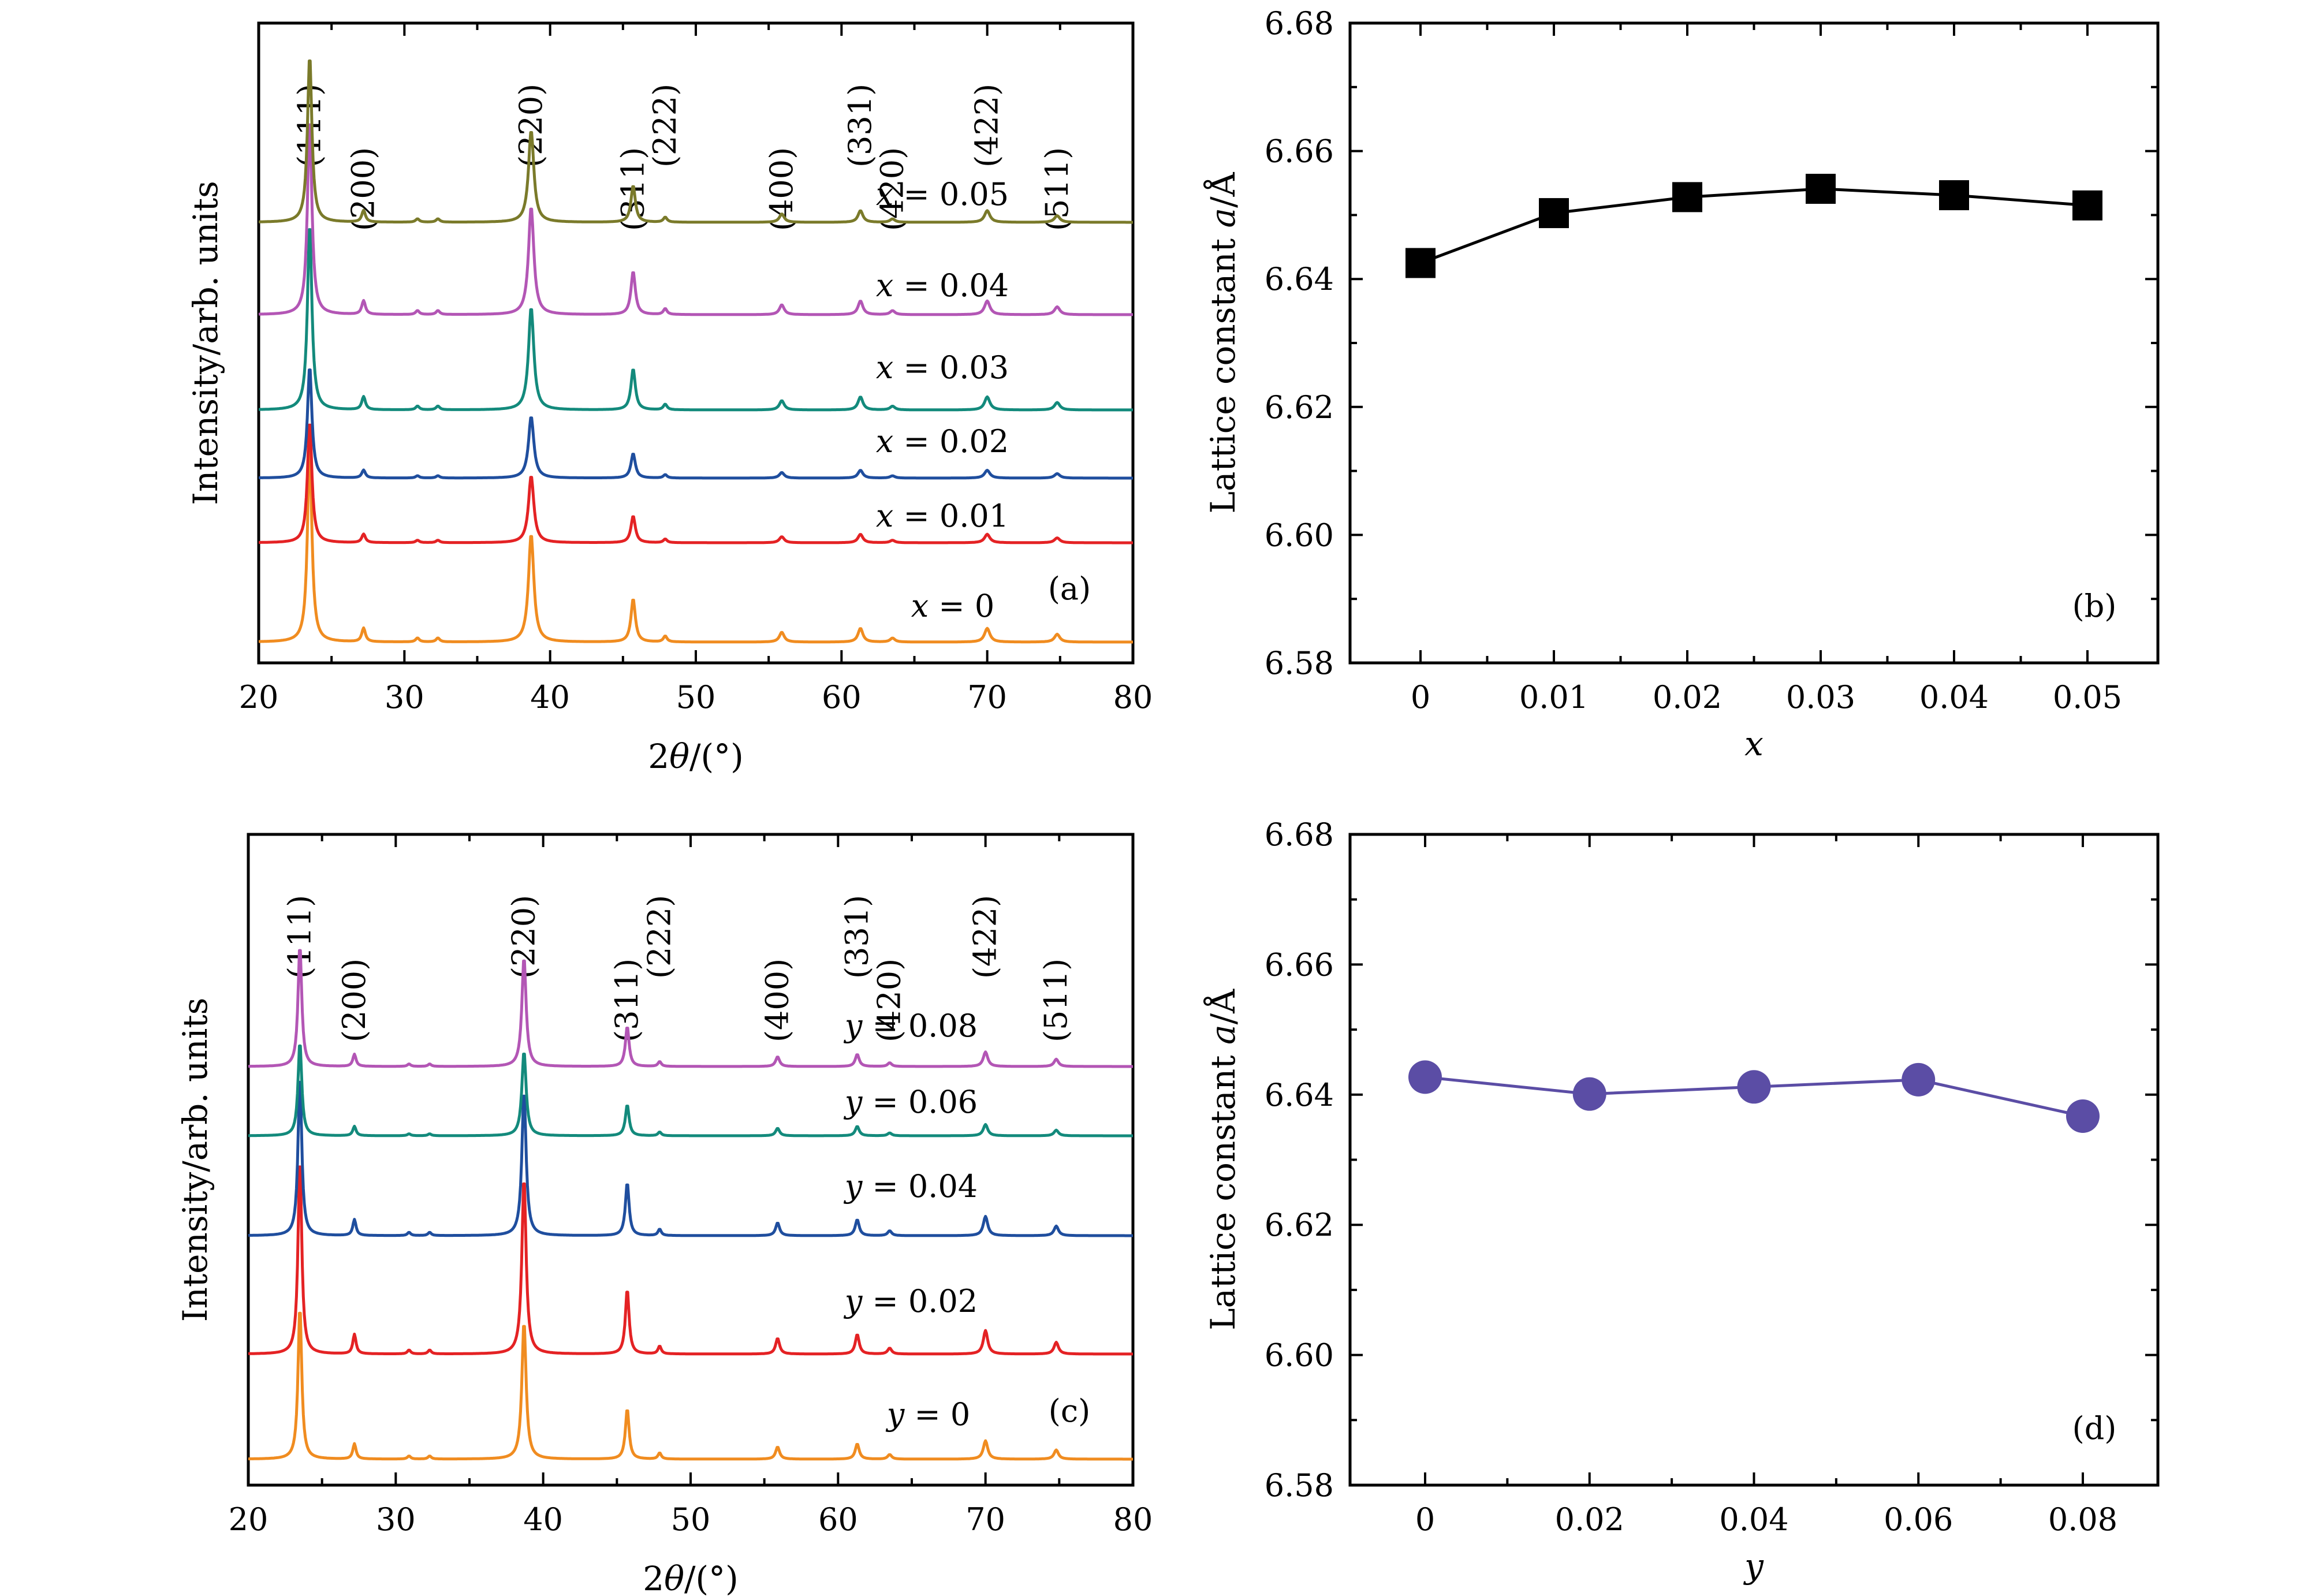  Describe the element at coordinates (942, 367) in the screenshot. I see `series-label: x = 0.03` at that location.